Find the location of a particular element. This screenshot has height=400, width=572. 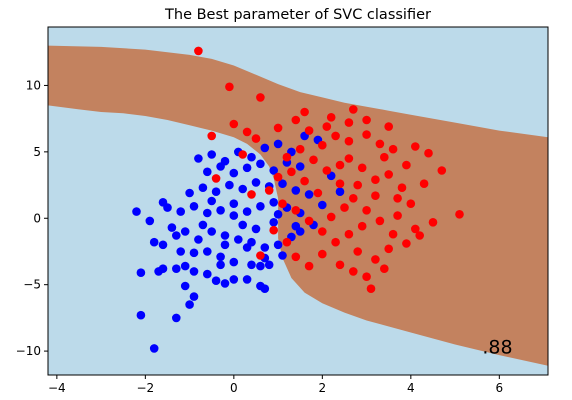

chart-title: The Best parameter of SVC classifier is located at coordinates (297, 15).